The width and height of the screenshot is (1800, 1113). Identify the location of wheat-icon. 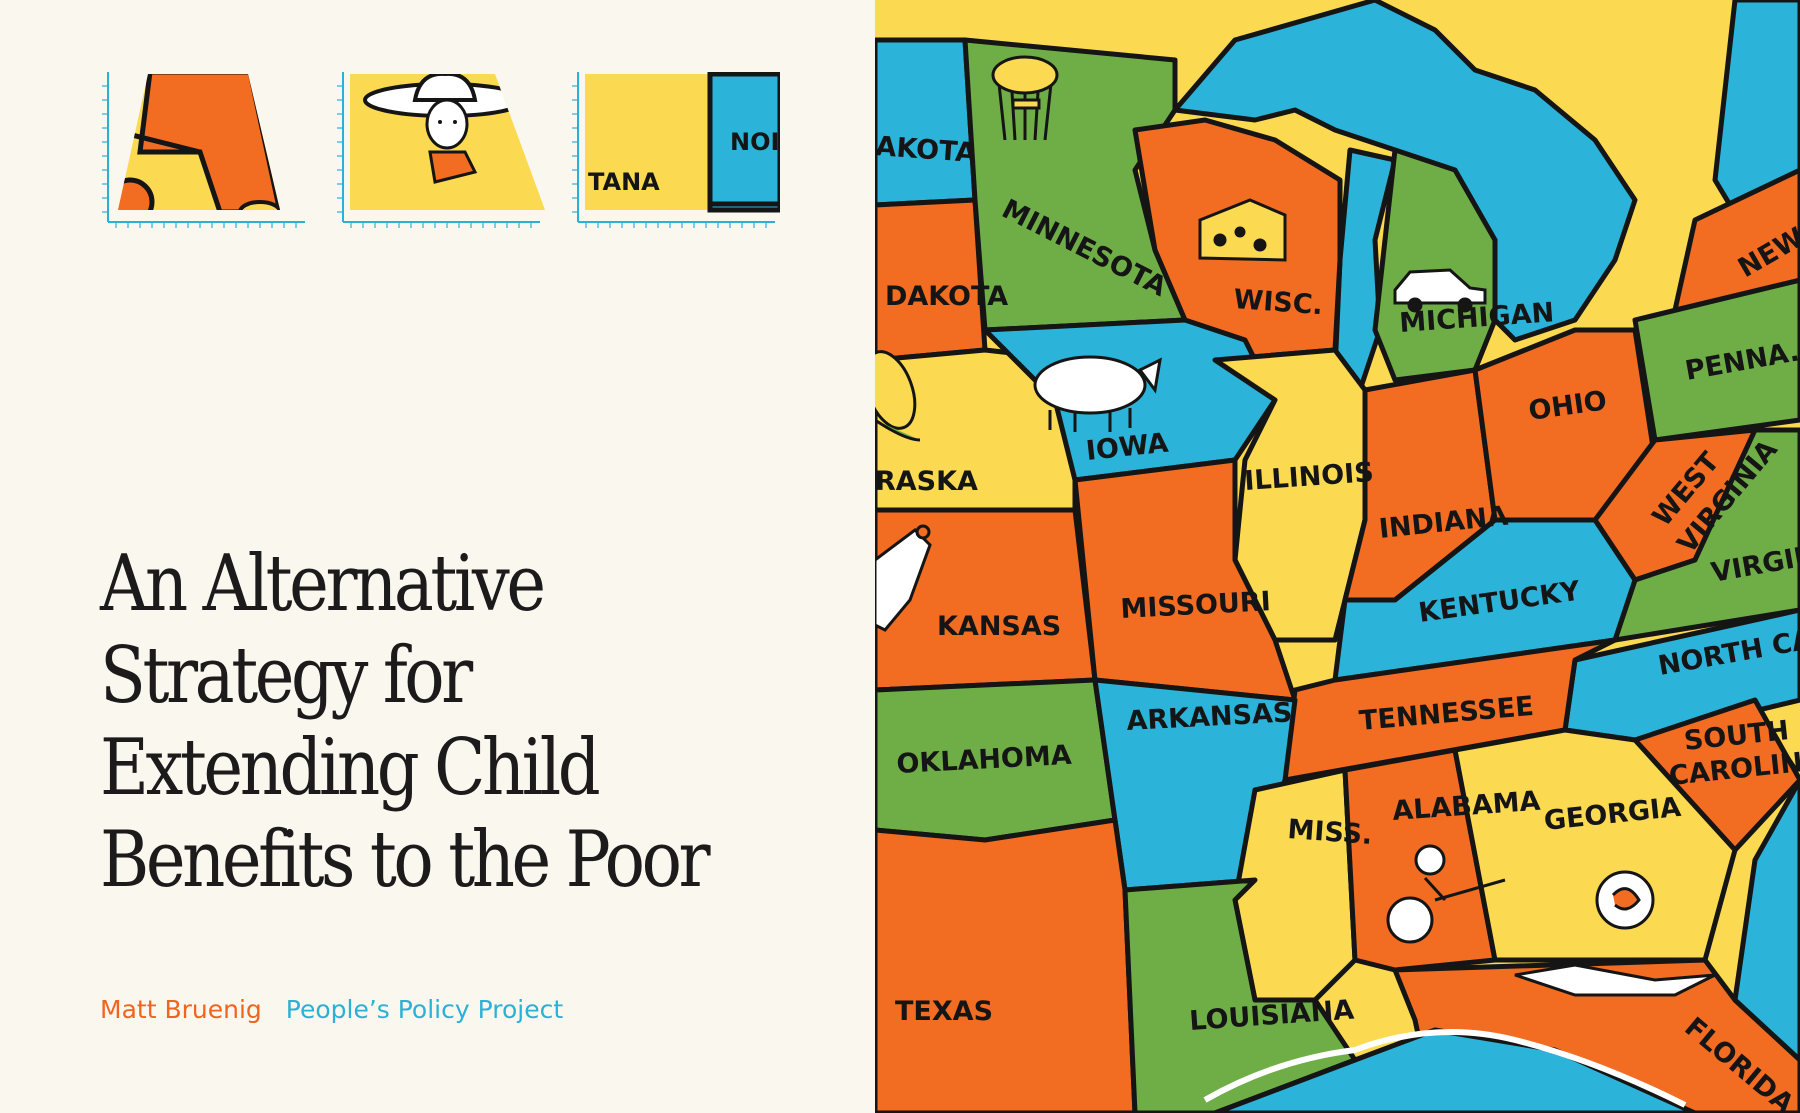
(1025, 98).